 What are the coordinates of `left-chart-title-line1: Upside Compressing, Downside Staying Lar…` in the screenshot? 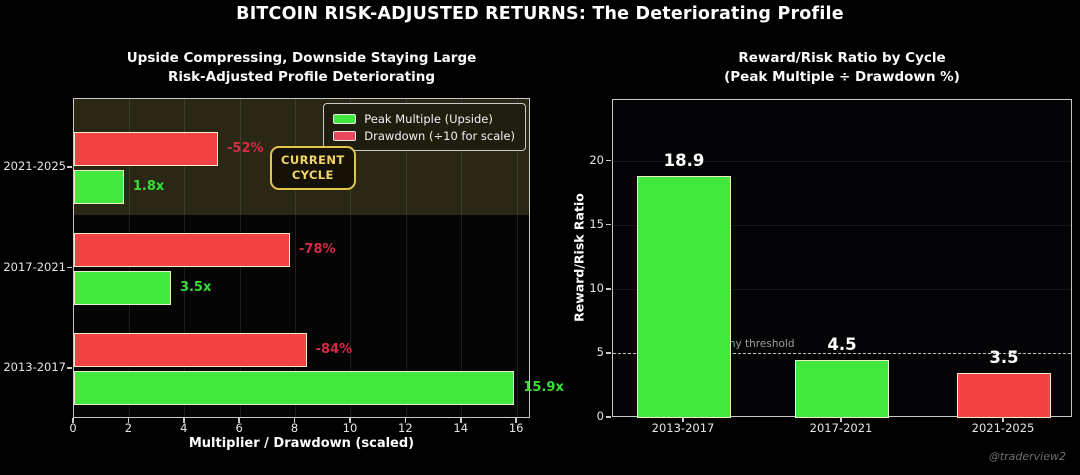 It's located at (301, 58).